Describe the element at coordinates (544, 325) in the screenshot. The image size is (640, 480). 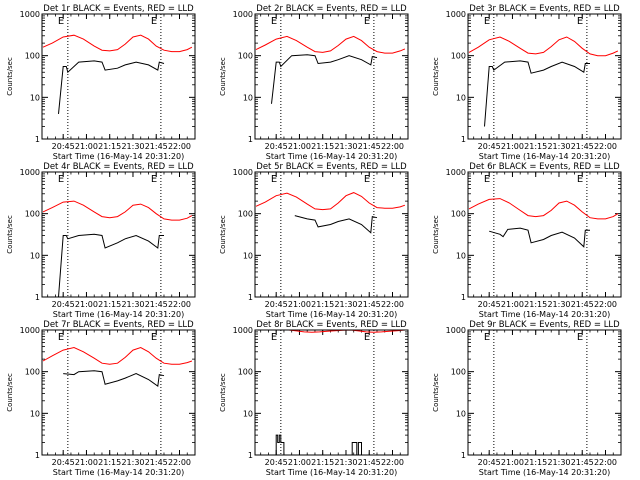
I see `chart-title: Det 9r BLACK = Events, RED = LLD` at that location.